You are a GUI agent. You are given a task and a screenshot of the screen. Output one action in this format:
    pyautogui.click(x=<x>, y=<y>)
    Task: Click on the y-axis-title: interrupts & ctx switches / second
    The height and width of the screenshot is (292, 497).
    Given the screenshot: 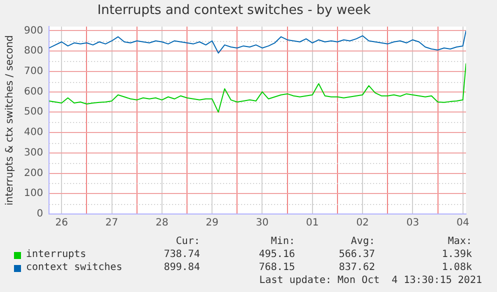 What is the action you would take?
    pyautogui.click(x=10, y=120)
    